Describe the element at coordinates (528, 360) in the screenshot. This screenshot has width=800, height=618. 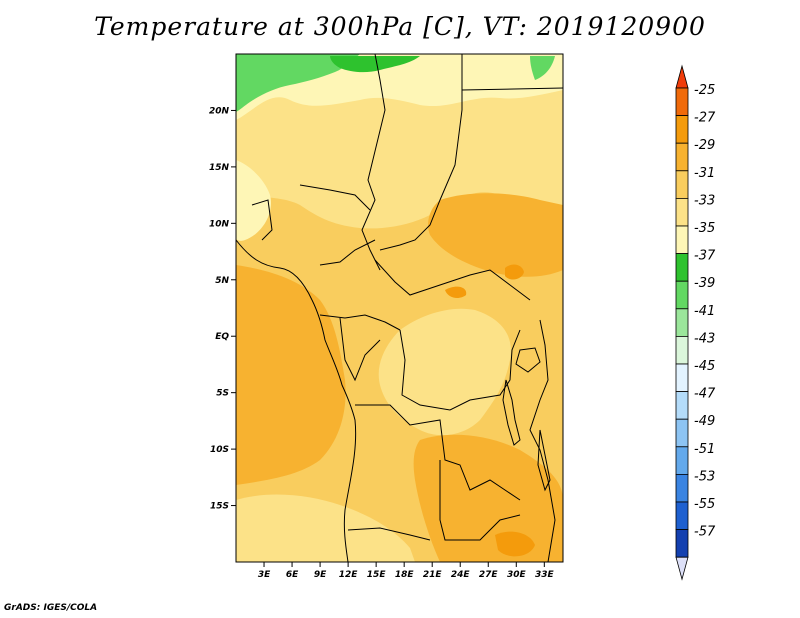
I see `lake-victoria` at that location.